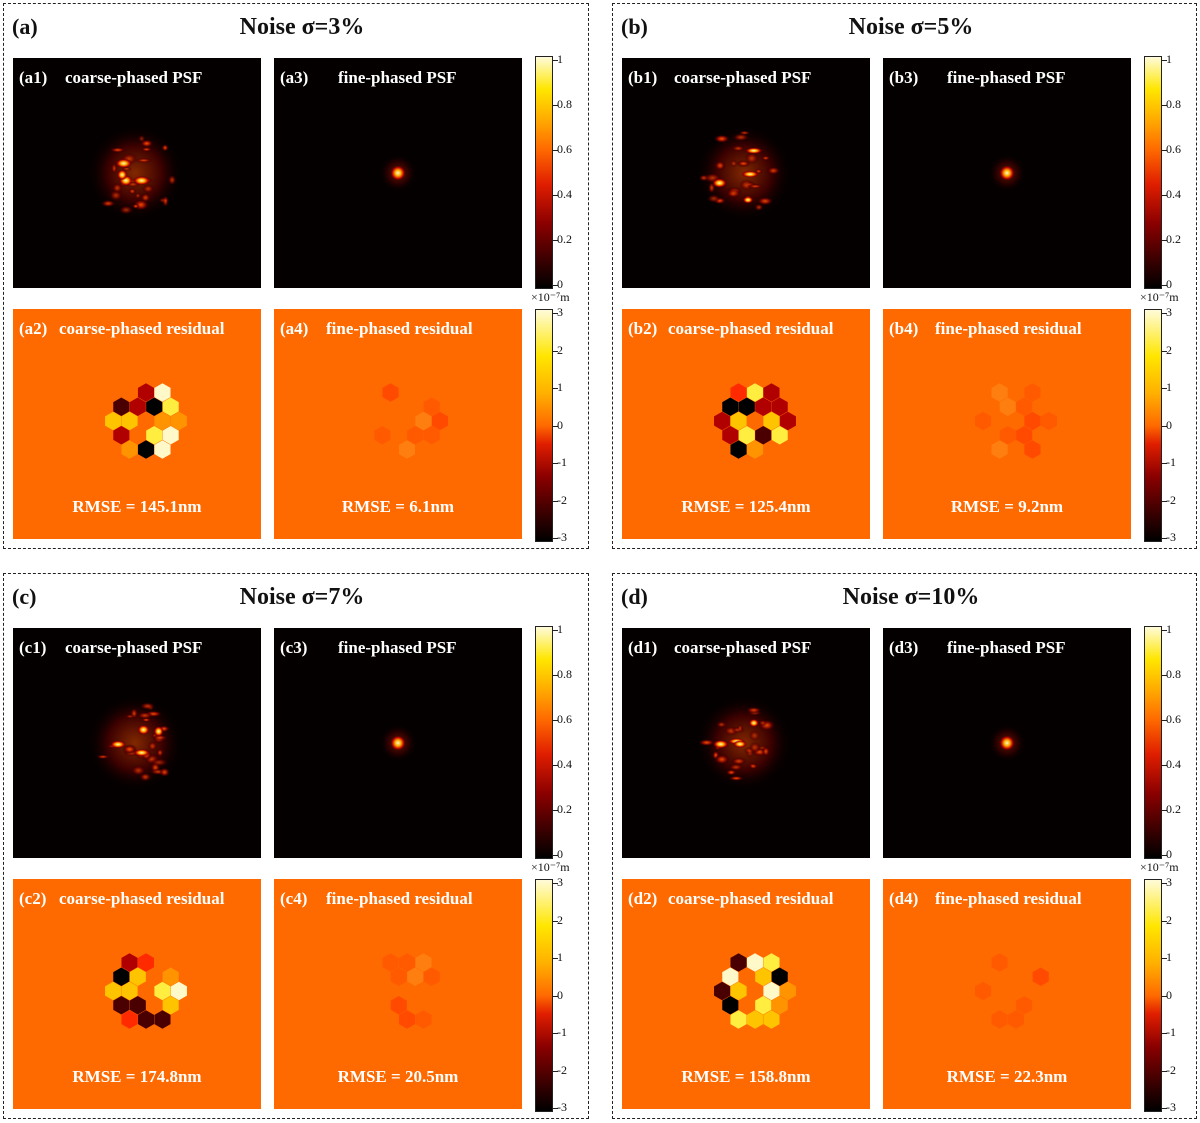 The image size is (1200, 1123). What do you see at coordinates (634, 26) in the screenshot?
I see `group-label: (b)` at bounding box center [634, 26].